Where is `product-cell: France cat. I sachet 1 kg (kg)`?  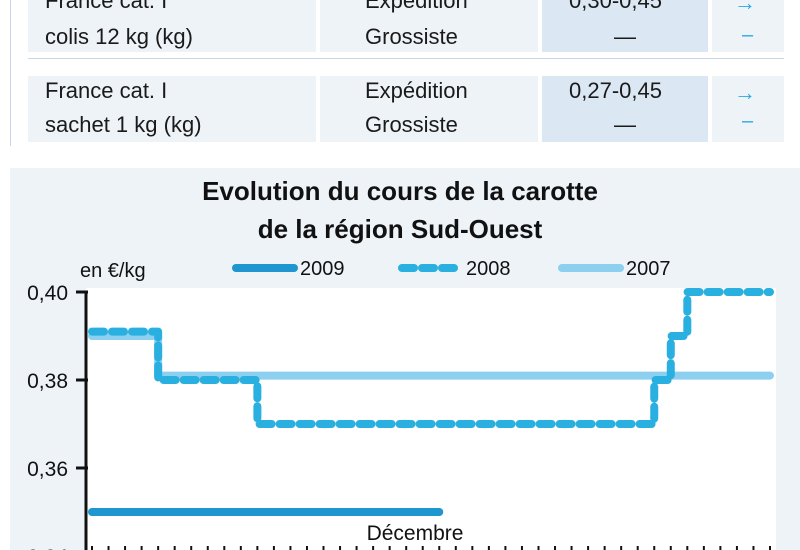 product-cell: France cat. I sachet 1 kg (kg) is located at coordinates (172, 109).